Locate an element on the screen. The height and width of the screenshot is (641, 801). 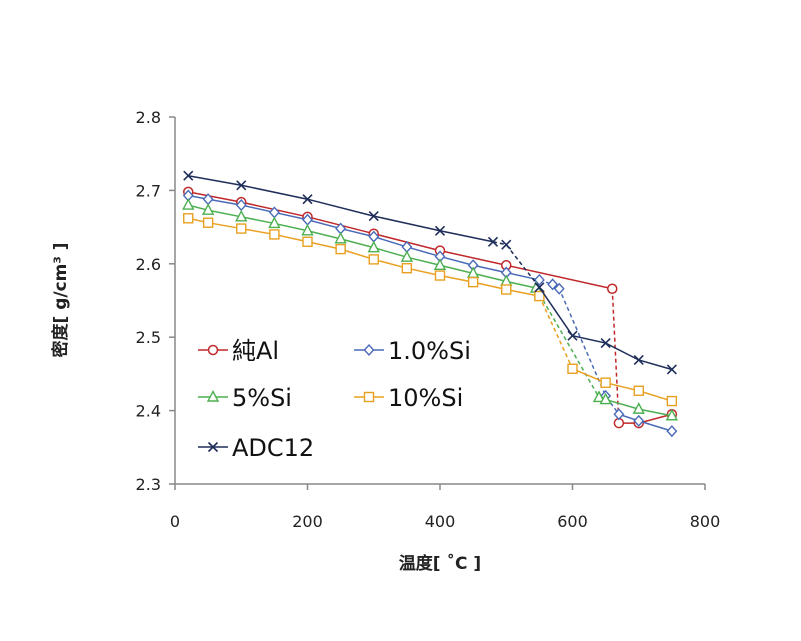
y-tick-label: 2.4 is located at coordinates (148, 411).